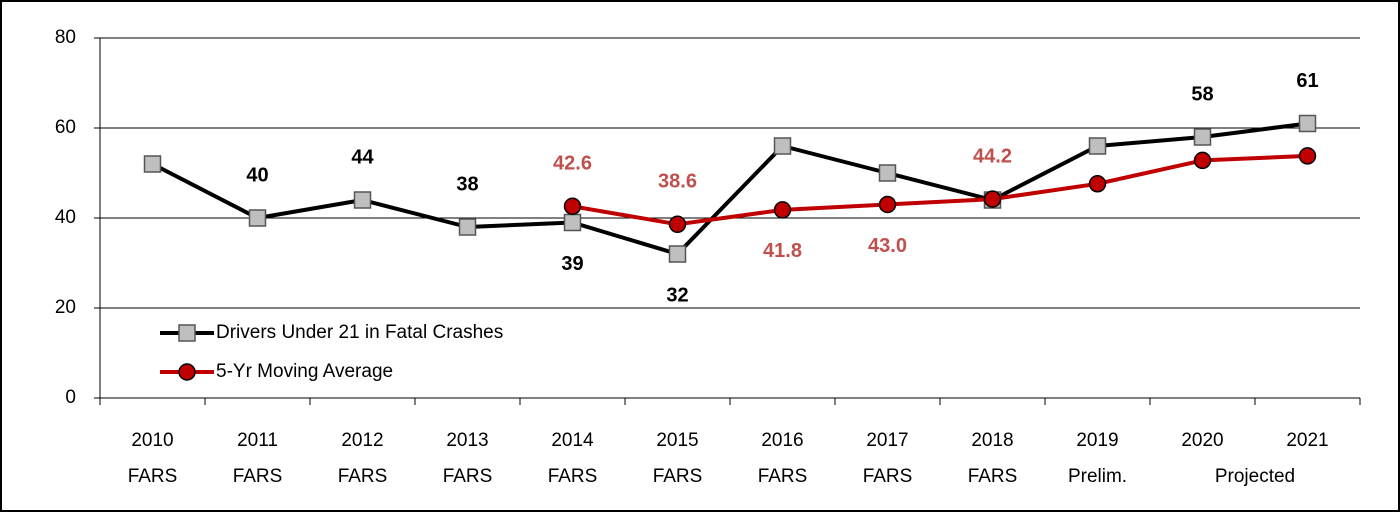  What do you see at coordinates (1307, 81) in the screenshot?
I see `data-label: 61` at bounding box center [1307, 81].